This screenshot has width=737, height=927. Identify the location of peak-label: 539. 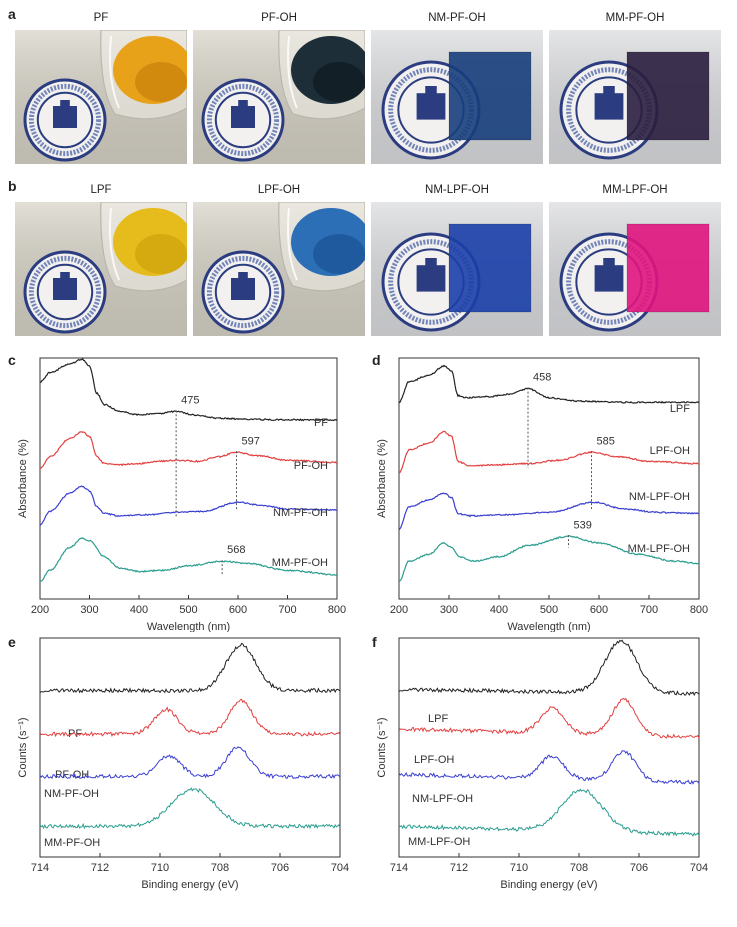
(583, 525).